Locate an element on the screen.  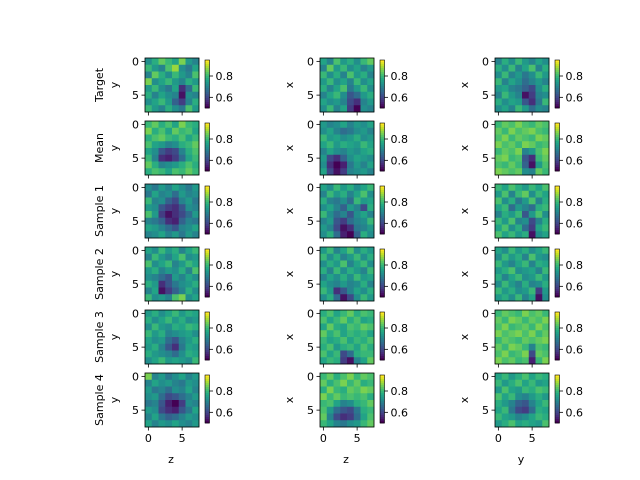
colorbar-tick-label: 0.8 is located at coordinates (225, 139).